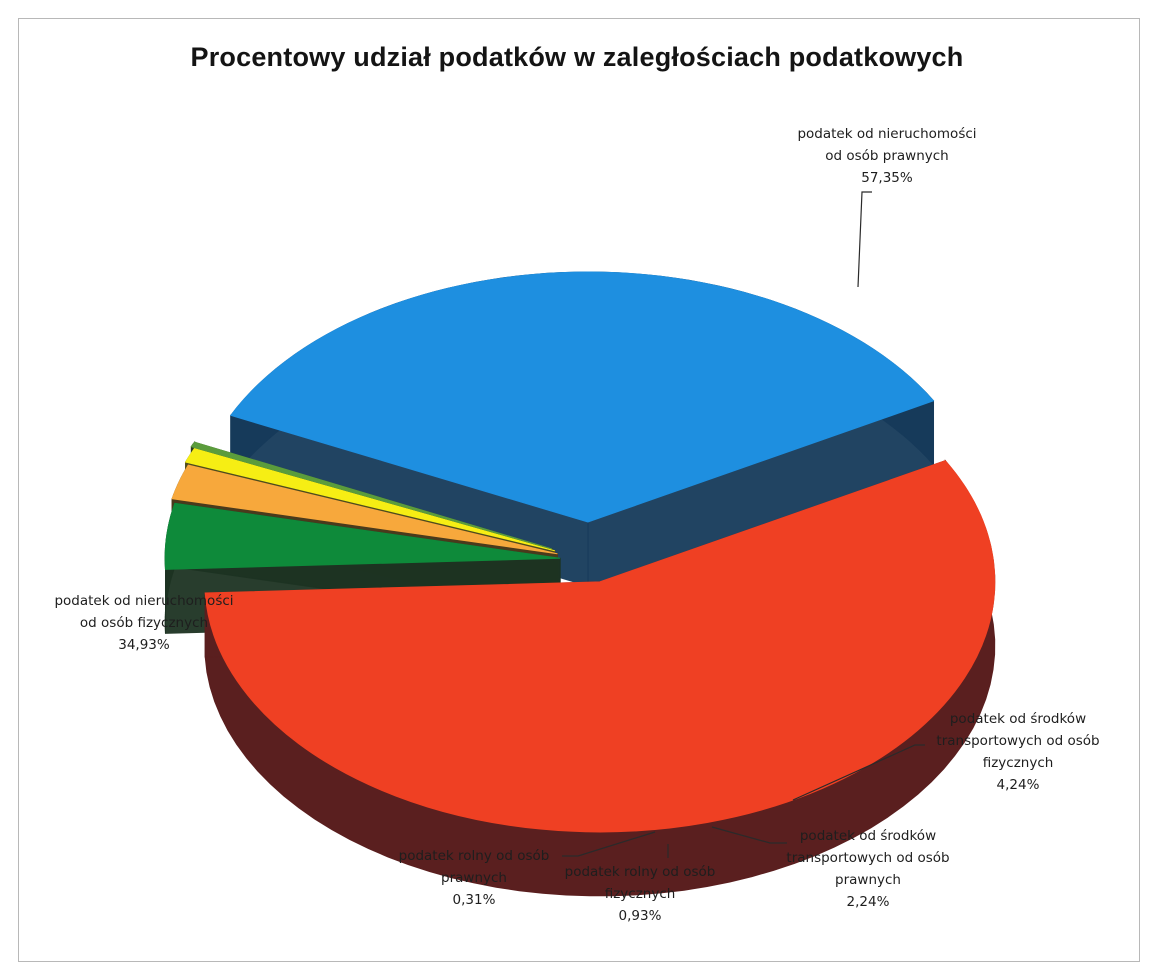  I want to click on slice-value-label: 2,24%, so click(868, 902).